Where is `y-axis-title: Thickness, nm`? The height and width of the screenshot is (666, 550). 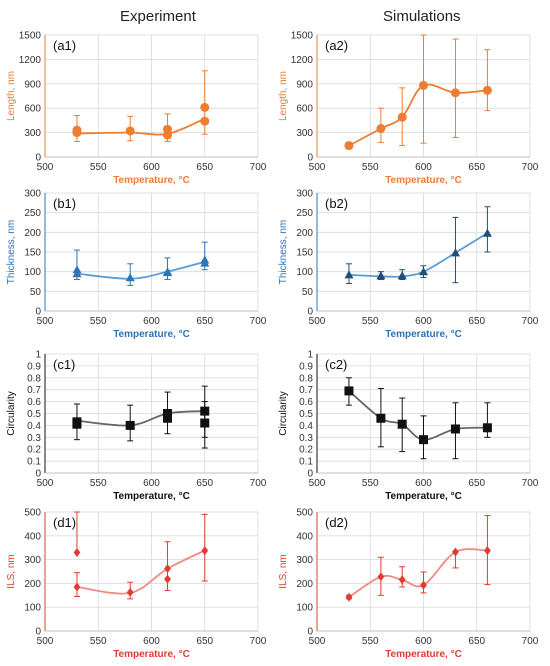
y-axis-title: Thickness, nm is located at coordinates (11, 252).